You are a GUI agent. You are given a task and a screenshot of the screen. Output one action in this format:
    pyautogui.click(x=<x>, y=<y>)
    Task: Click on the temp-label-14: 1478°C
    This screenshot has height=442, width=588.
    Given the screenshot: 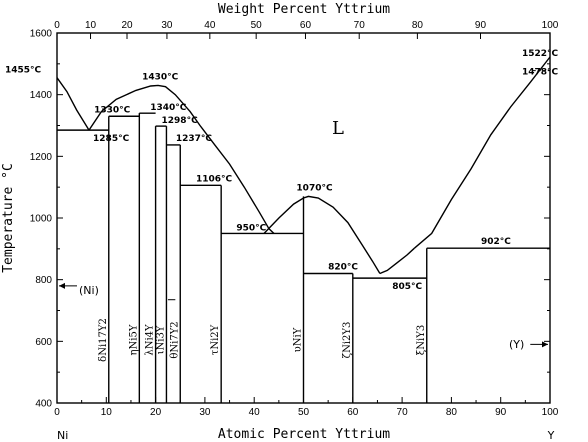 What is the action you would take?
    pyautogui.click(x=540, y=73)
    